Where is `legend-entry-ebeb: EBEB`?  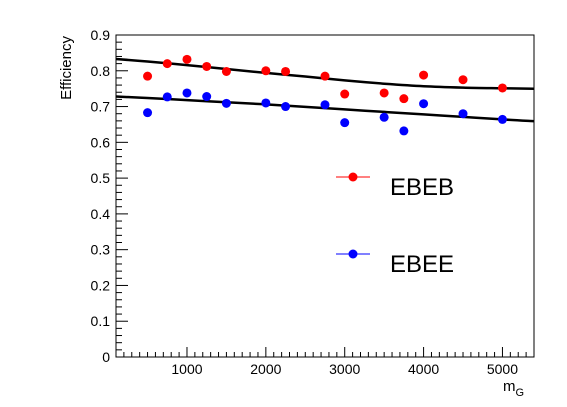
legend-entry-ebeb: EBEB is located at coordinates (395, 186).